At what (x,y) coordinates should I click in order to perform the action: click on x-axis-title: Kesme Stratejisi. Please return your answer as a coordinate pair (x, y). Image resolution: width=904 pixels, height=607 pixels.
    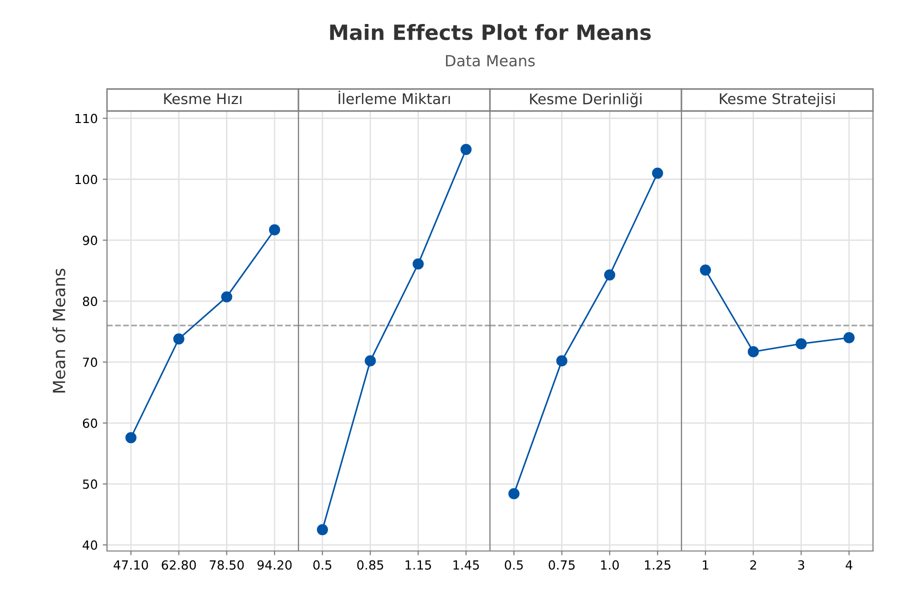
    Looking at the image, I should click on (777, 100).